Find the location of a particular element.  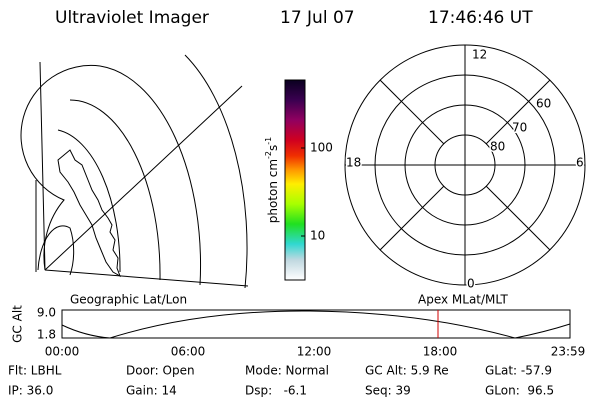

altitude-curve is located at coordinates (316, 324).